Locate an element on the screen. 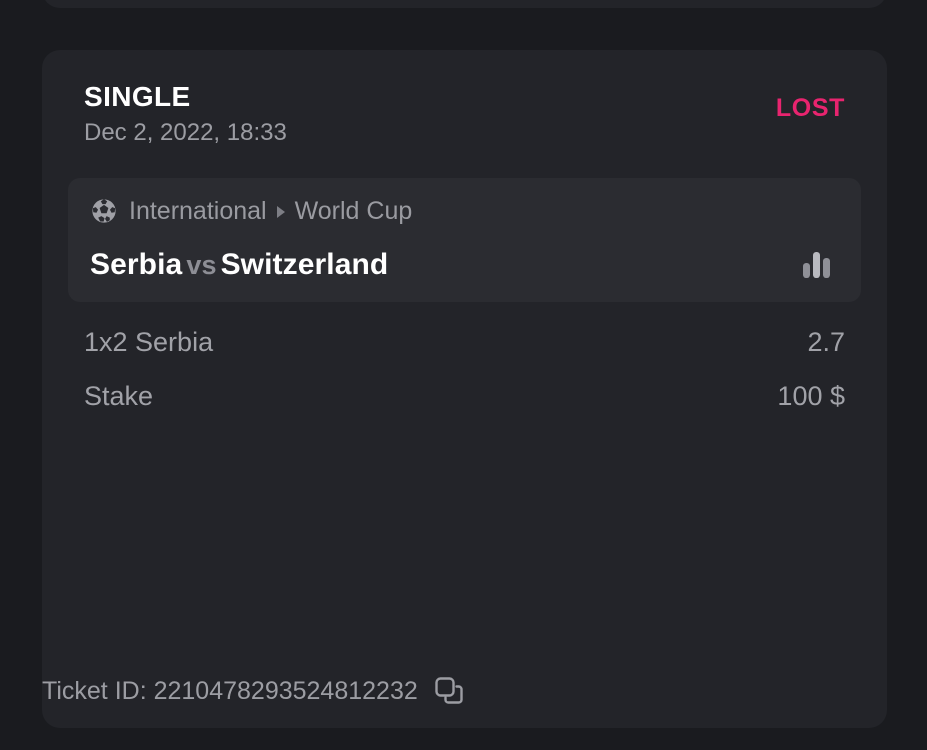 The height and width of the screenshot is (750, 927). ticket-header: SINGLE Dec 2, 2022, 18:33 LOST is located at coordinates (464, 113).